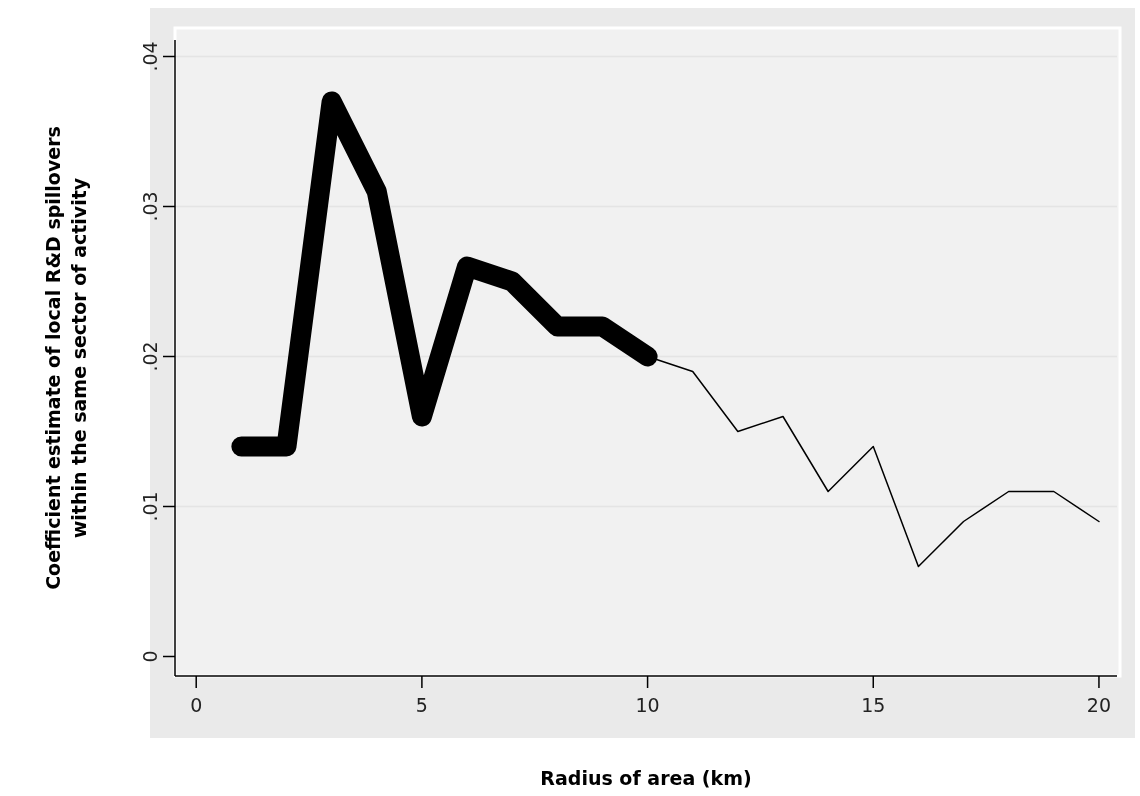 This screenshot has width=1140, height=796. I want to click on y-axis-title: Coefficient estimate of local R&D spillovers within the same sector of activity, so click(66, 358).